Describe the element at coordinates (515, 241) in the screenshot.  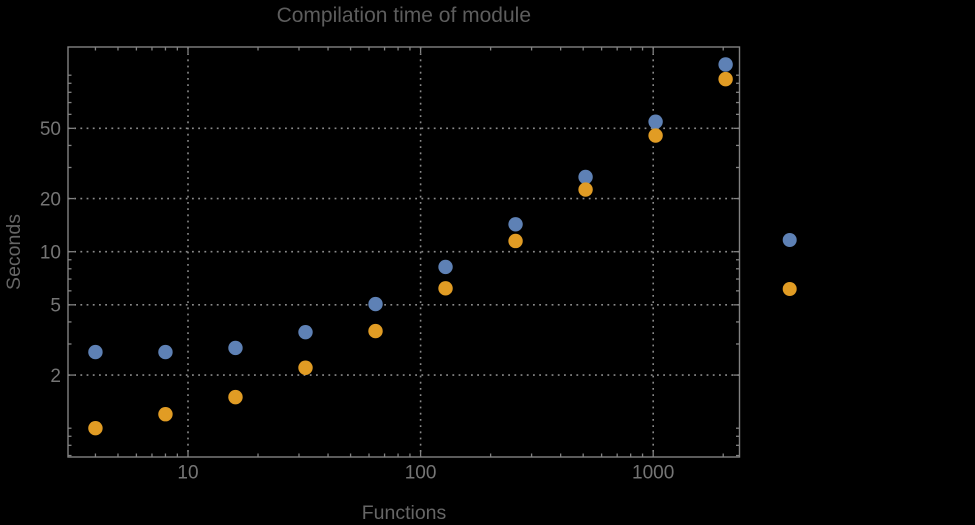
I see `data-point-series-2-x256` at that location.